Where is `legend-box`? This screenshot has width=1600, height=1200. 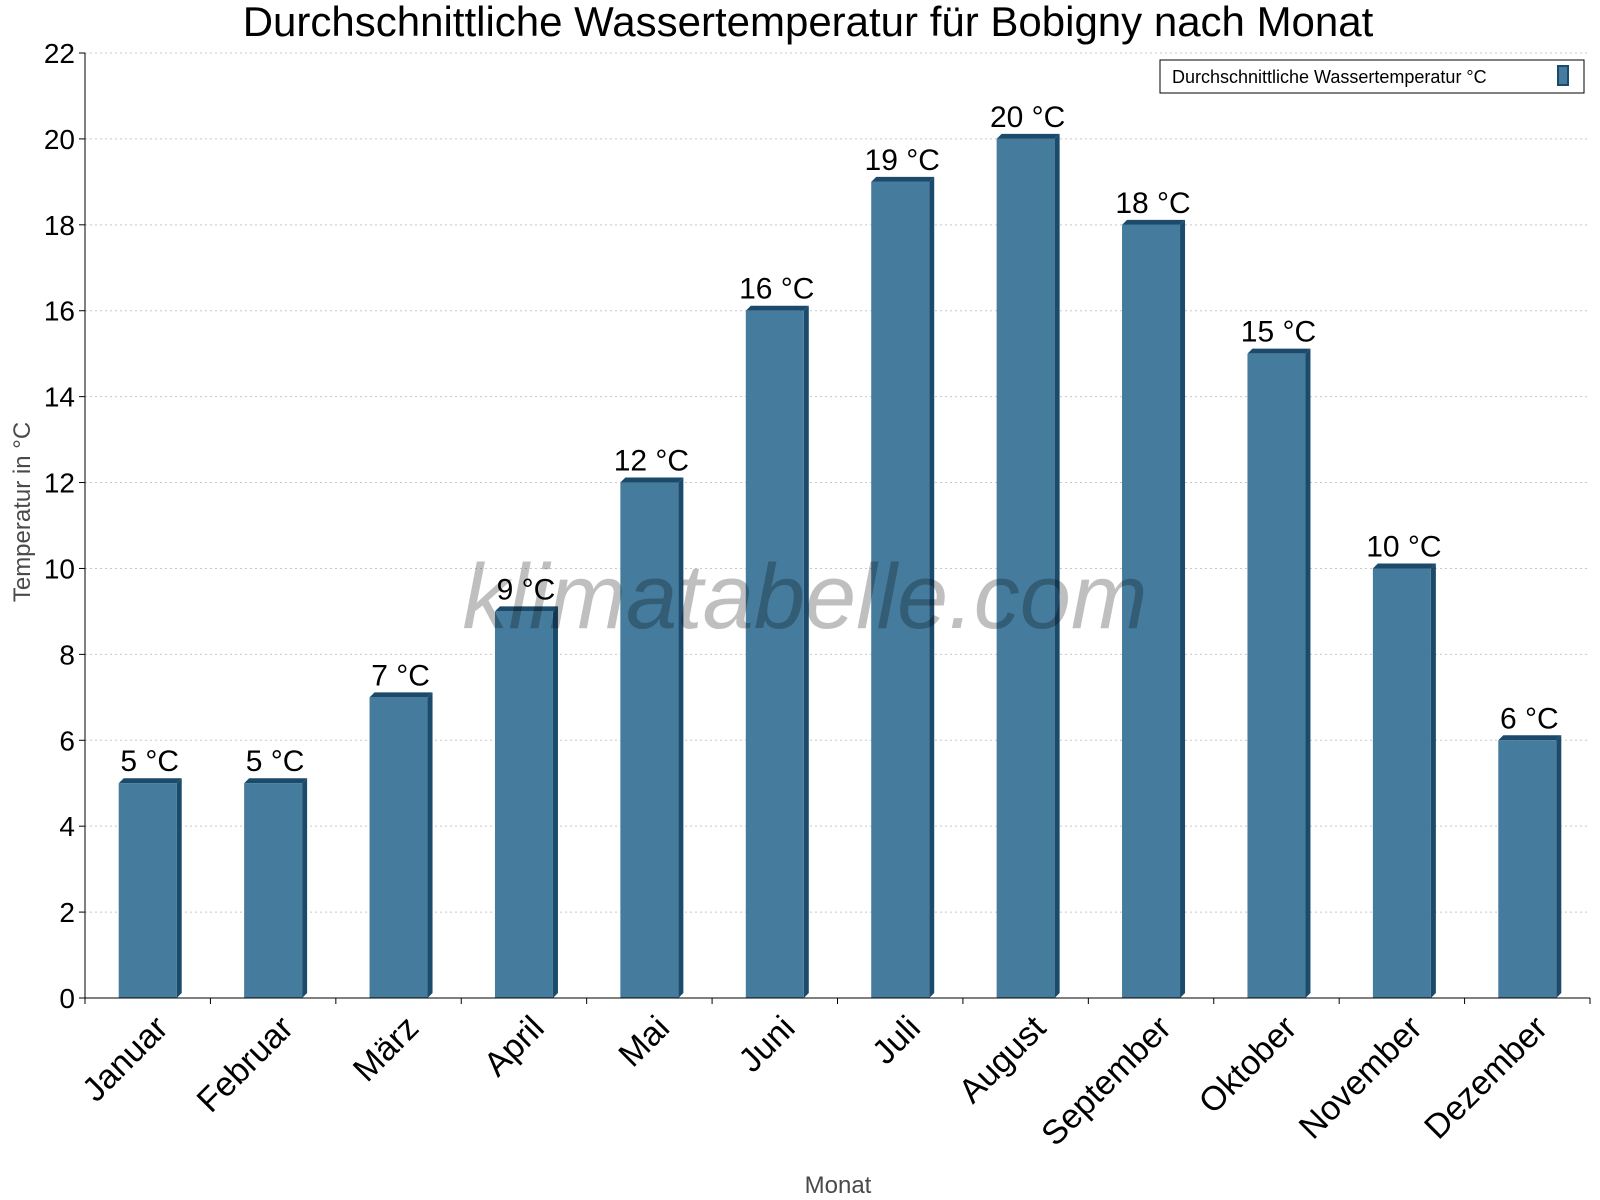 legend-box is located at coordinates (1372, 76).